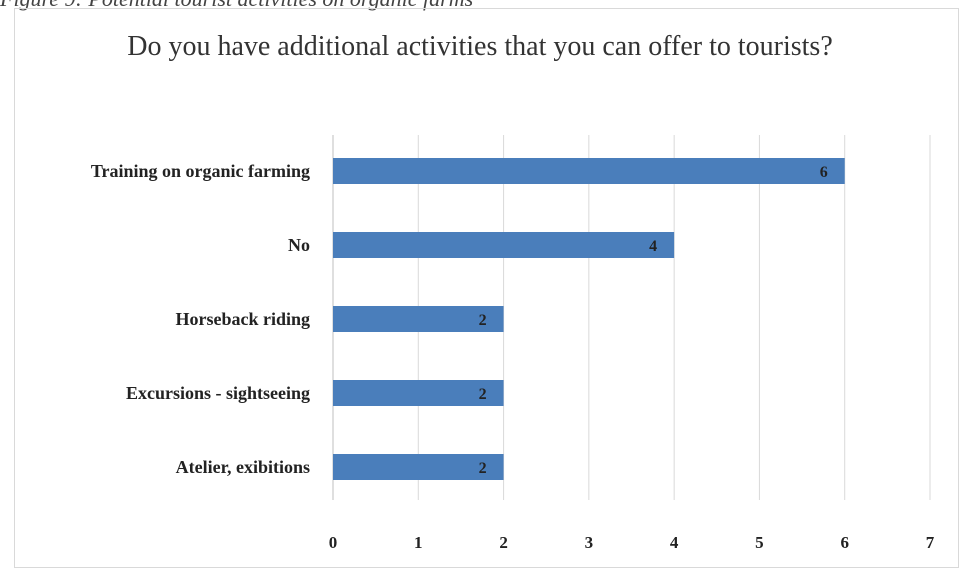 The image size is (962, 573). I want to click on x-tick-label-7: 7, so click(930, 542).